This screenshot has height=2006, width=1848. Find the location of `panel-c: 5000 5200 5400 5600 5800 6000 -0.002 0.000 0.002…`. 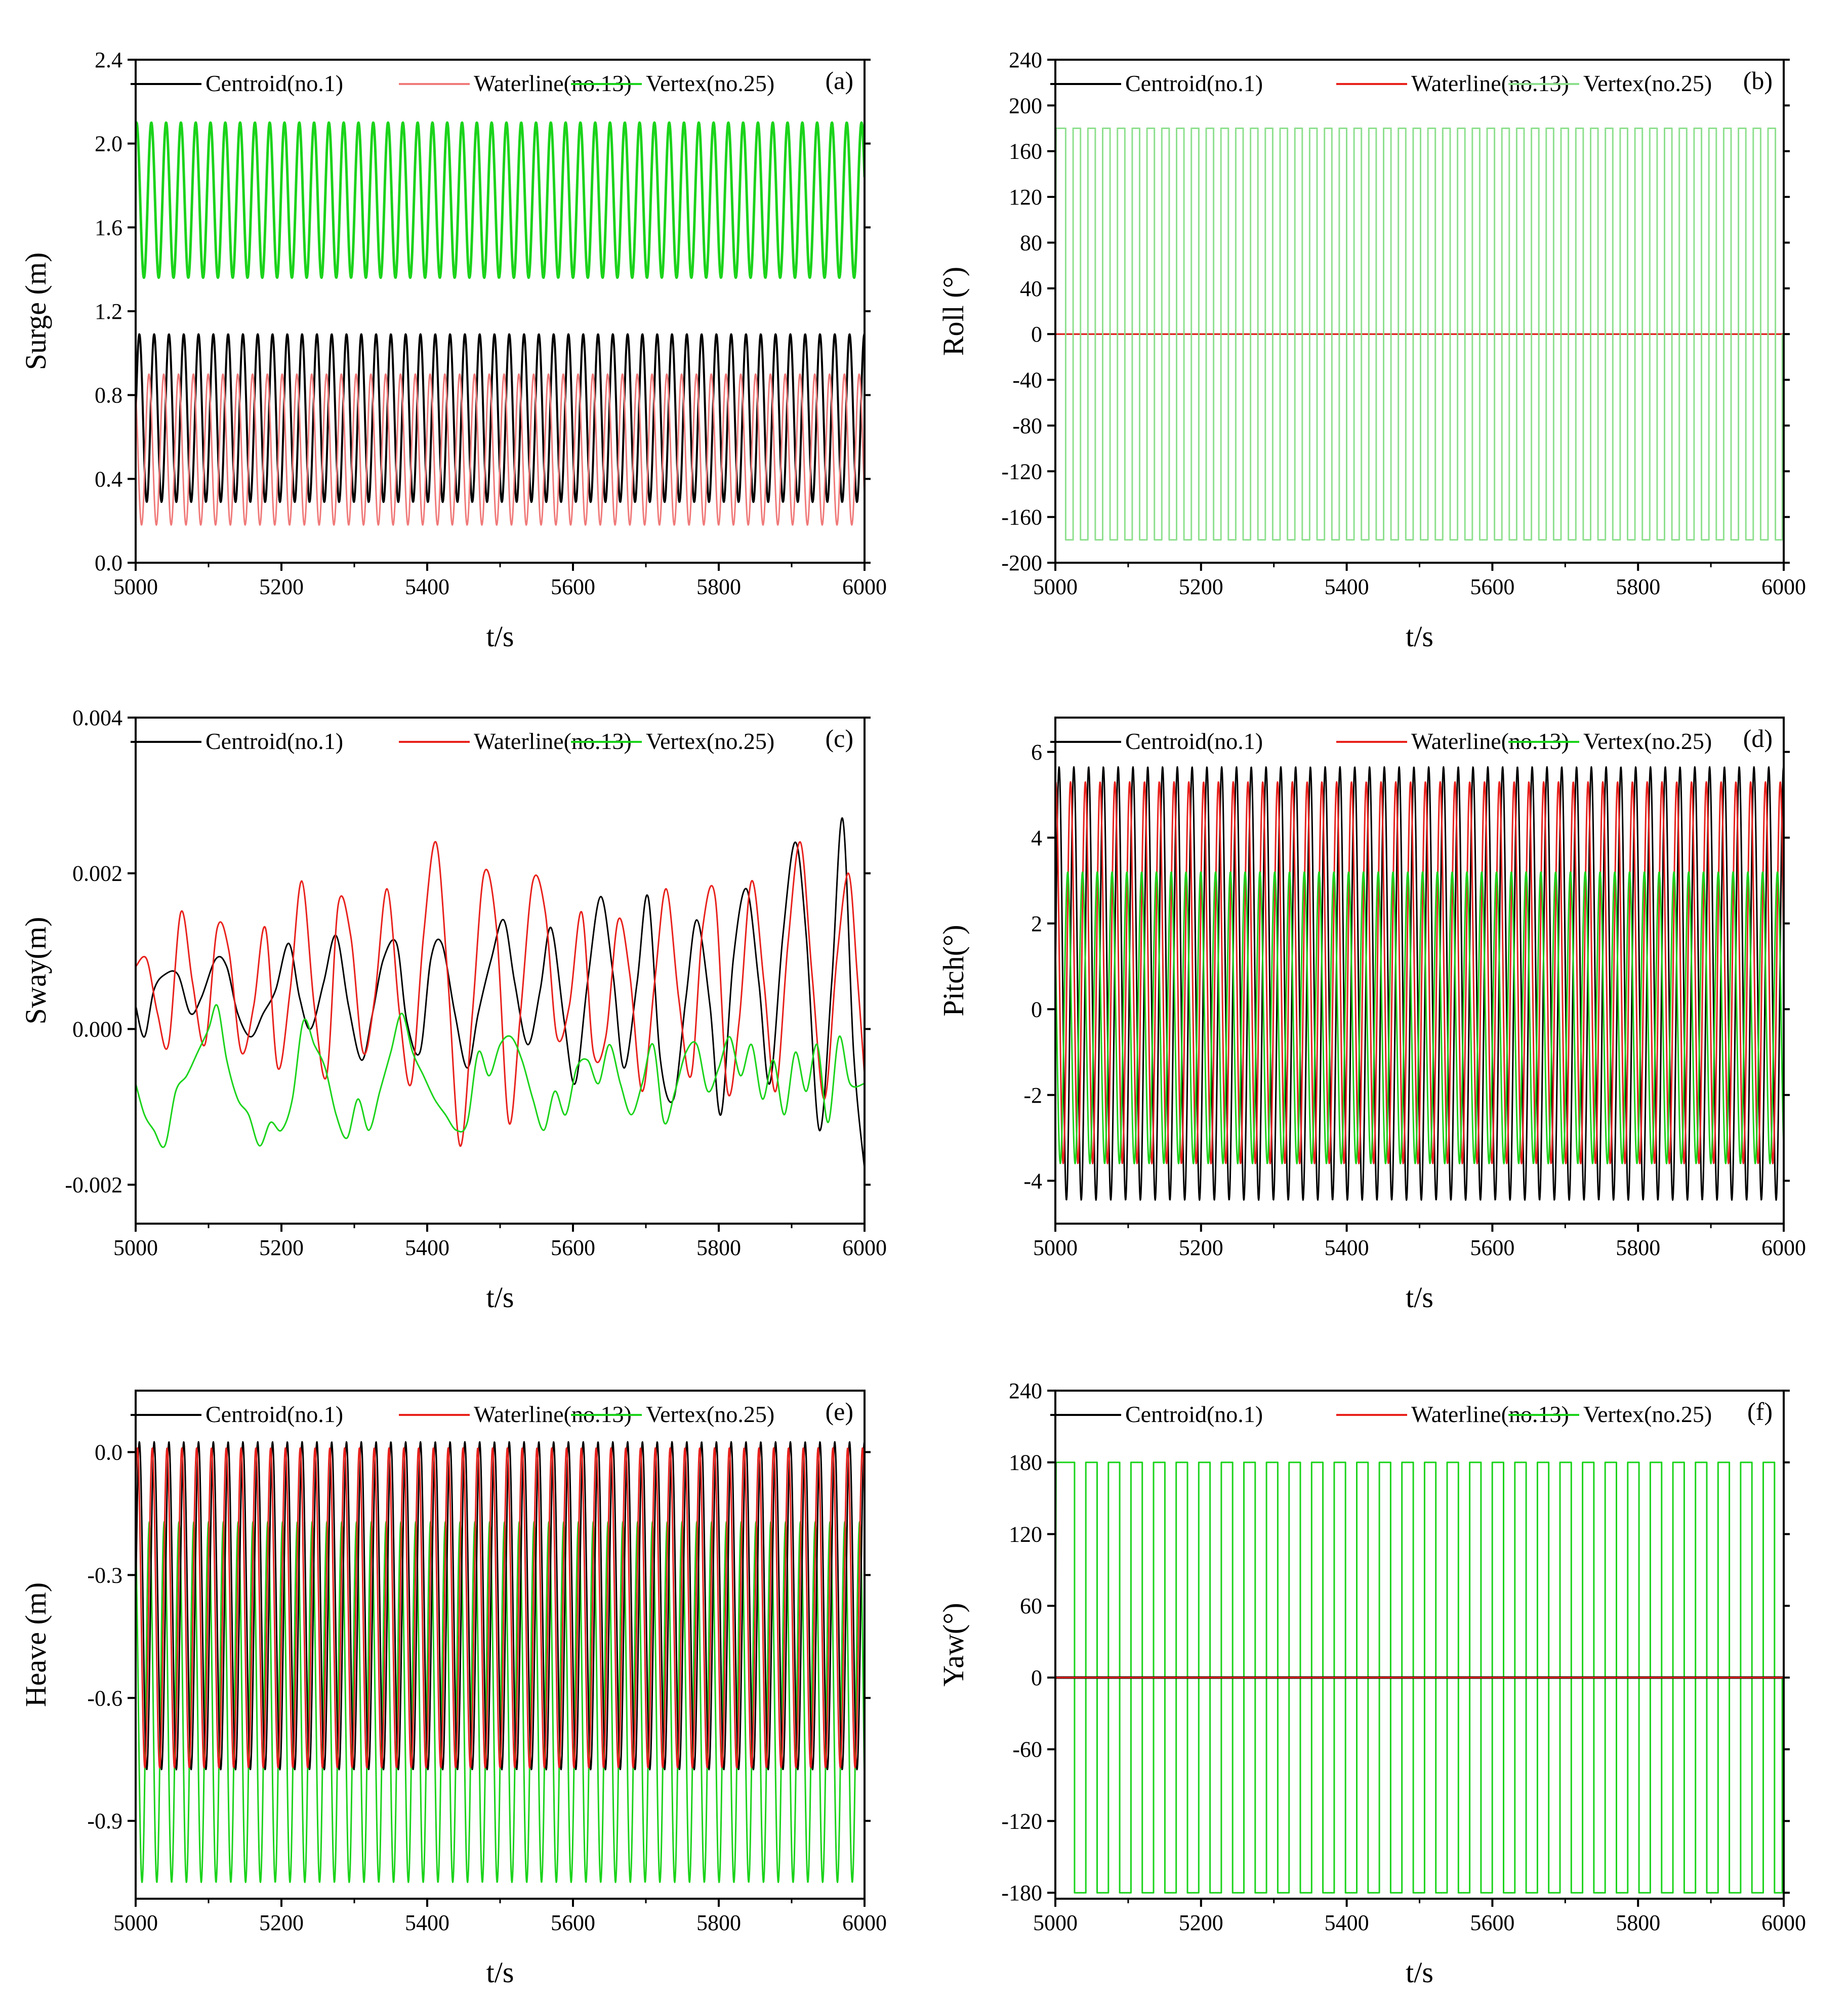

panel-c: 5000 5200 5400 5600 5800 6000 -0.002 0.000 0.002… is located at coordinates (453, 1009).